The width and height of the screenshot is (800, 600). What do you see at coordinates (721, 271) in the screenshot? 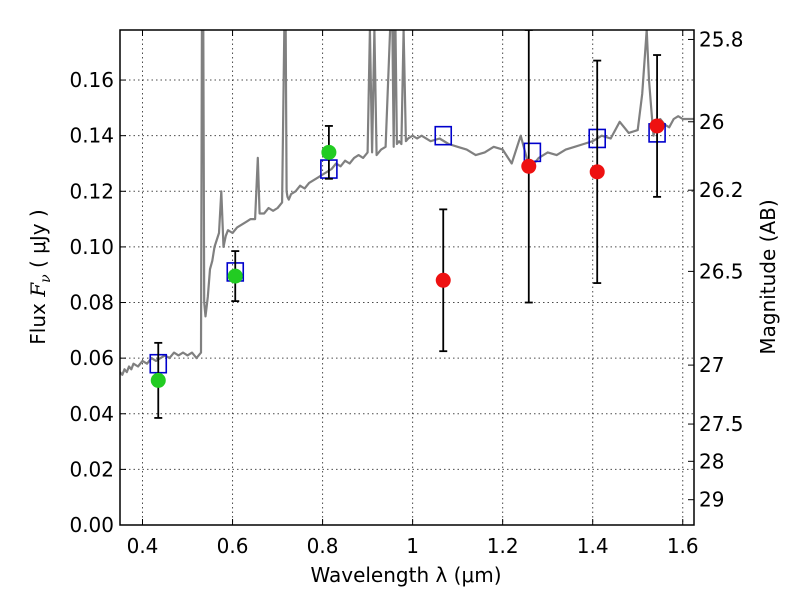
I see `mag-tick-label: 26.5` at bounding box center [721, 271].